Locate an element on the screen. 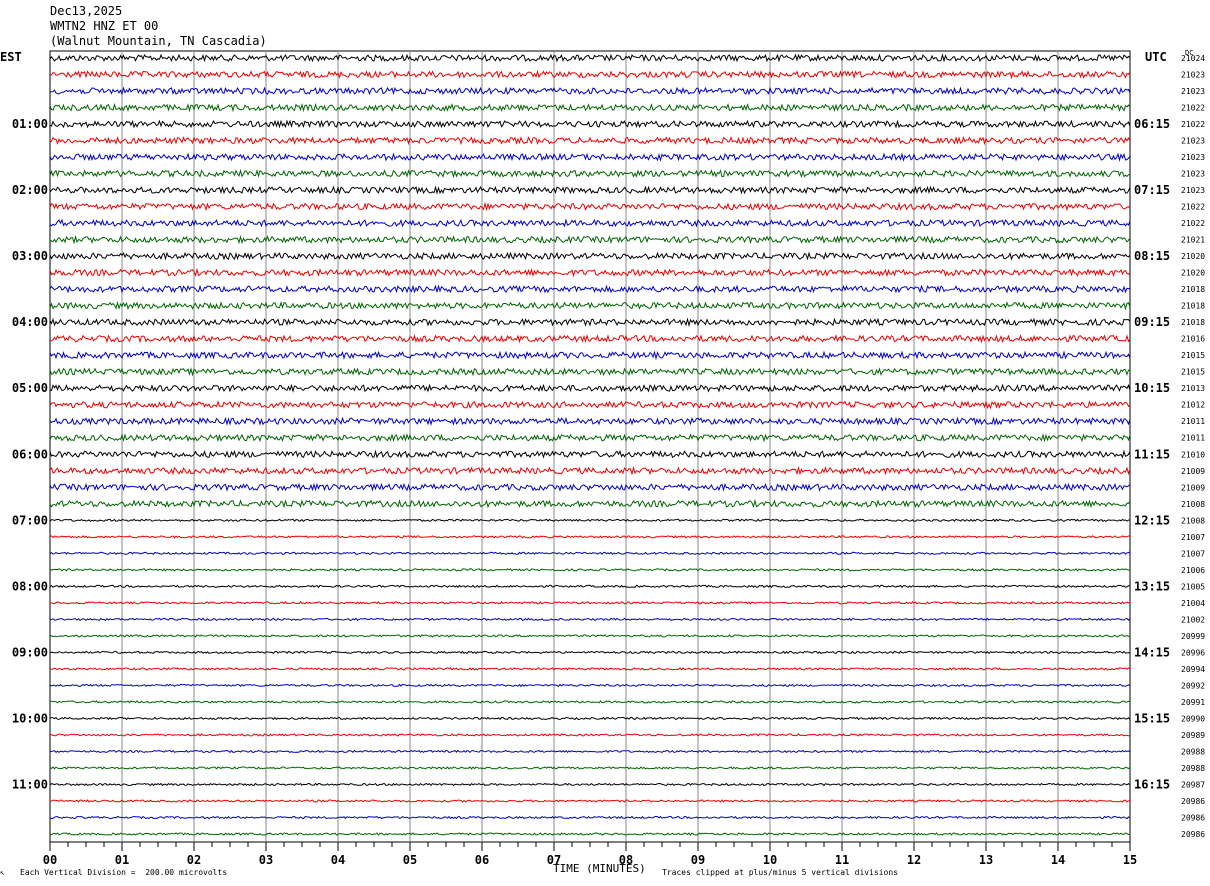 This screenshot has width=1210, height=886. header-date: Dec13,2025 is located at coordinates (86, 11).